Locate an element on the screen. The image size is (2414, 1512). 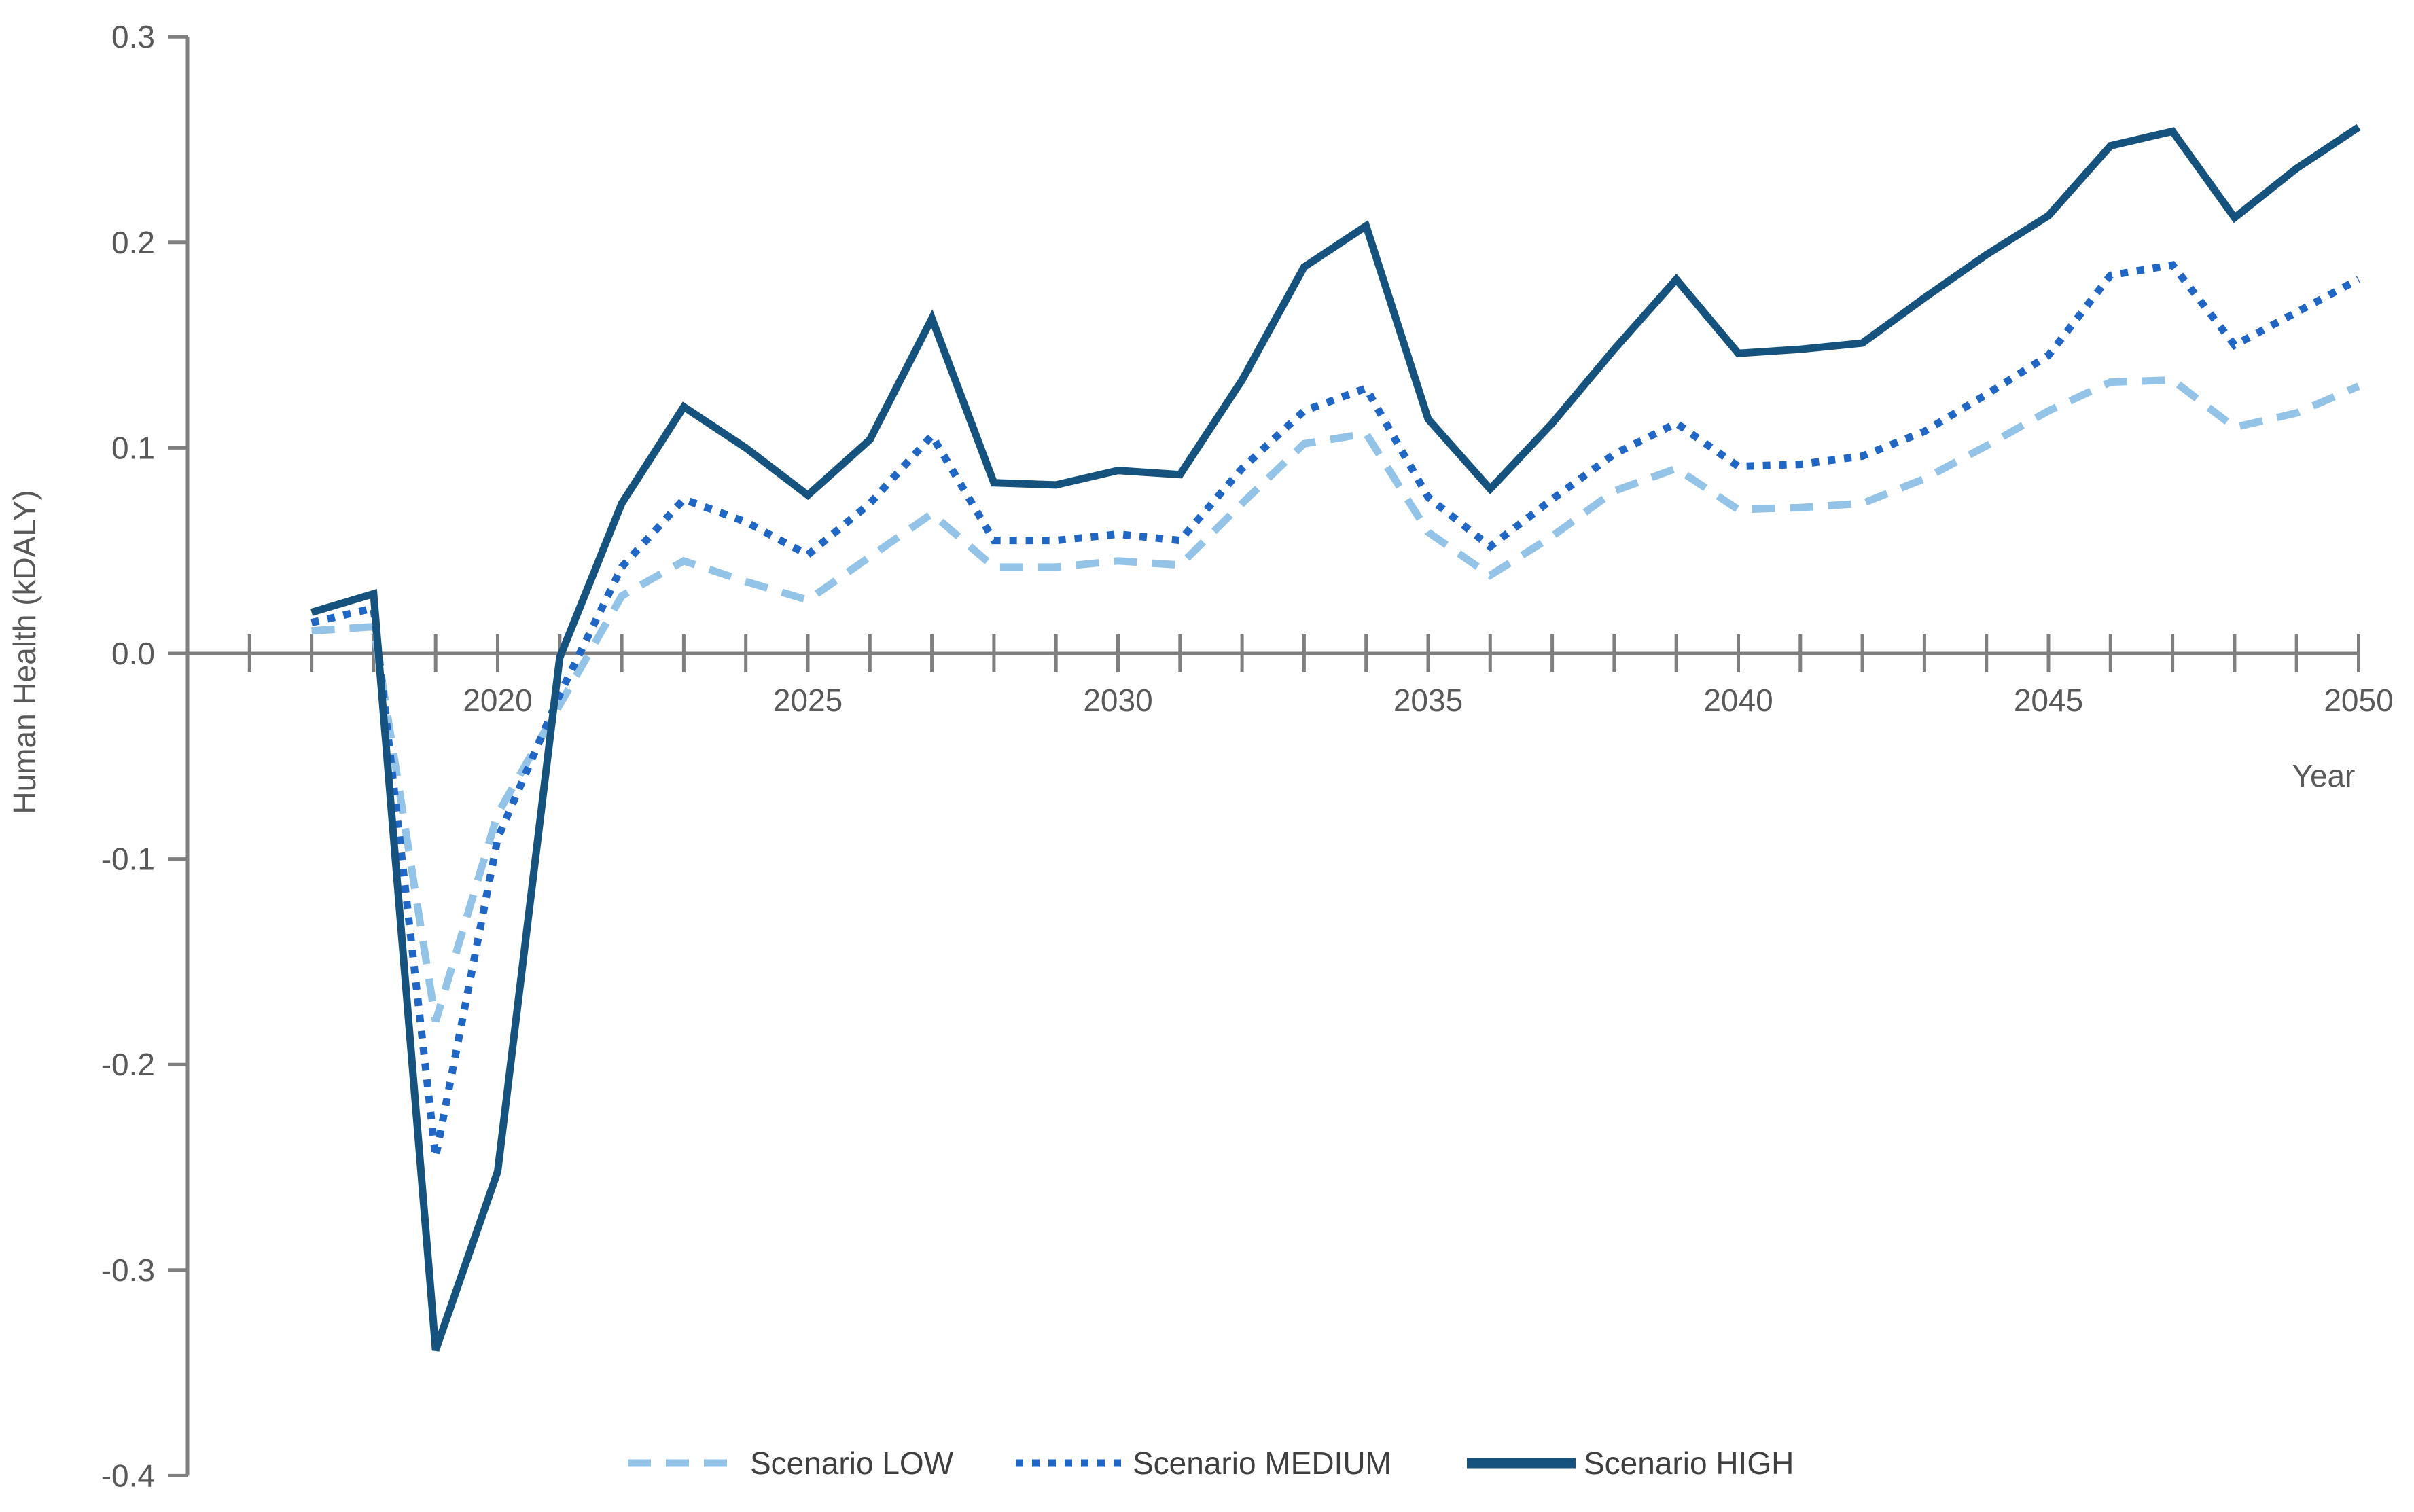
x-tick-label: 2020 is located at coordinates (498, 700).